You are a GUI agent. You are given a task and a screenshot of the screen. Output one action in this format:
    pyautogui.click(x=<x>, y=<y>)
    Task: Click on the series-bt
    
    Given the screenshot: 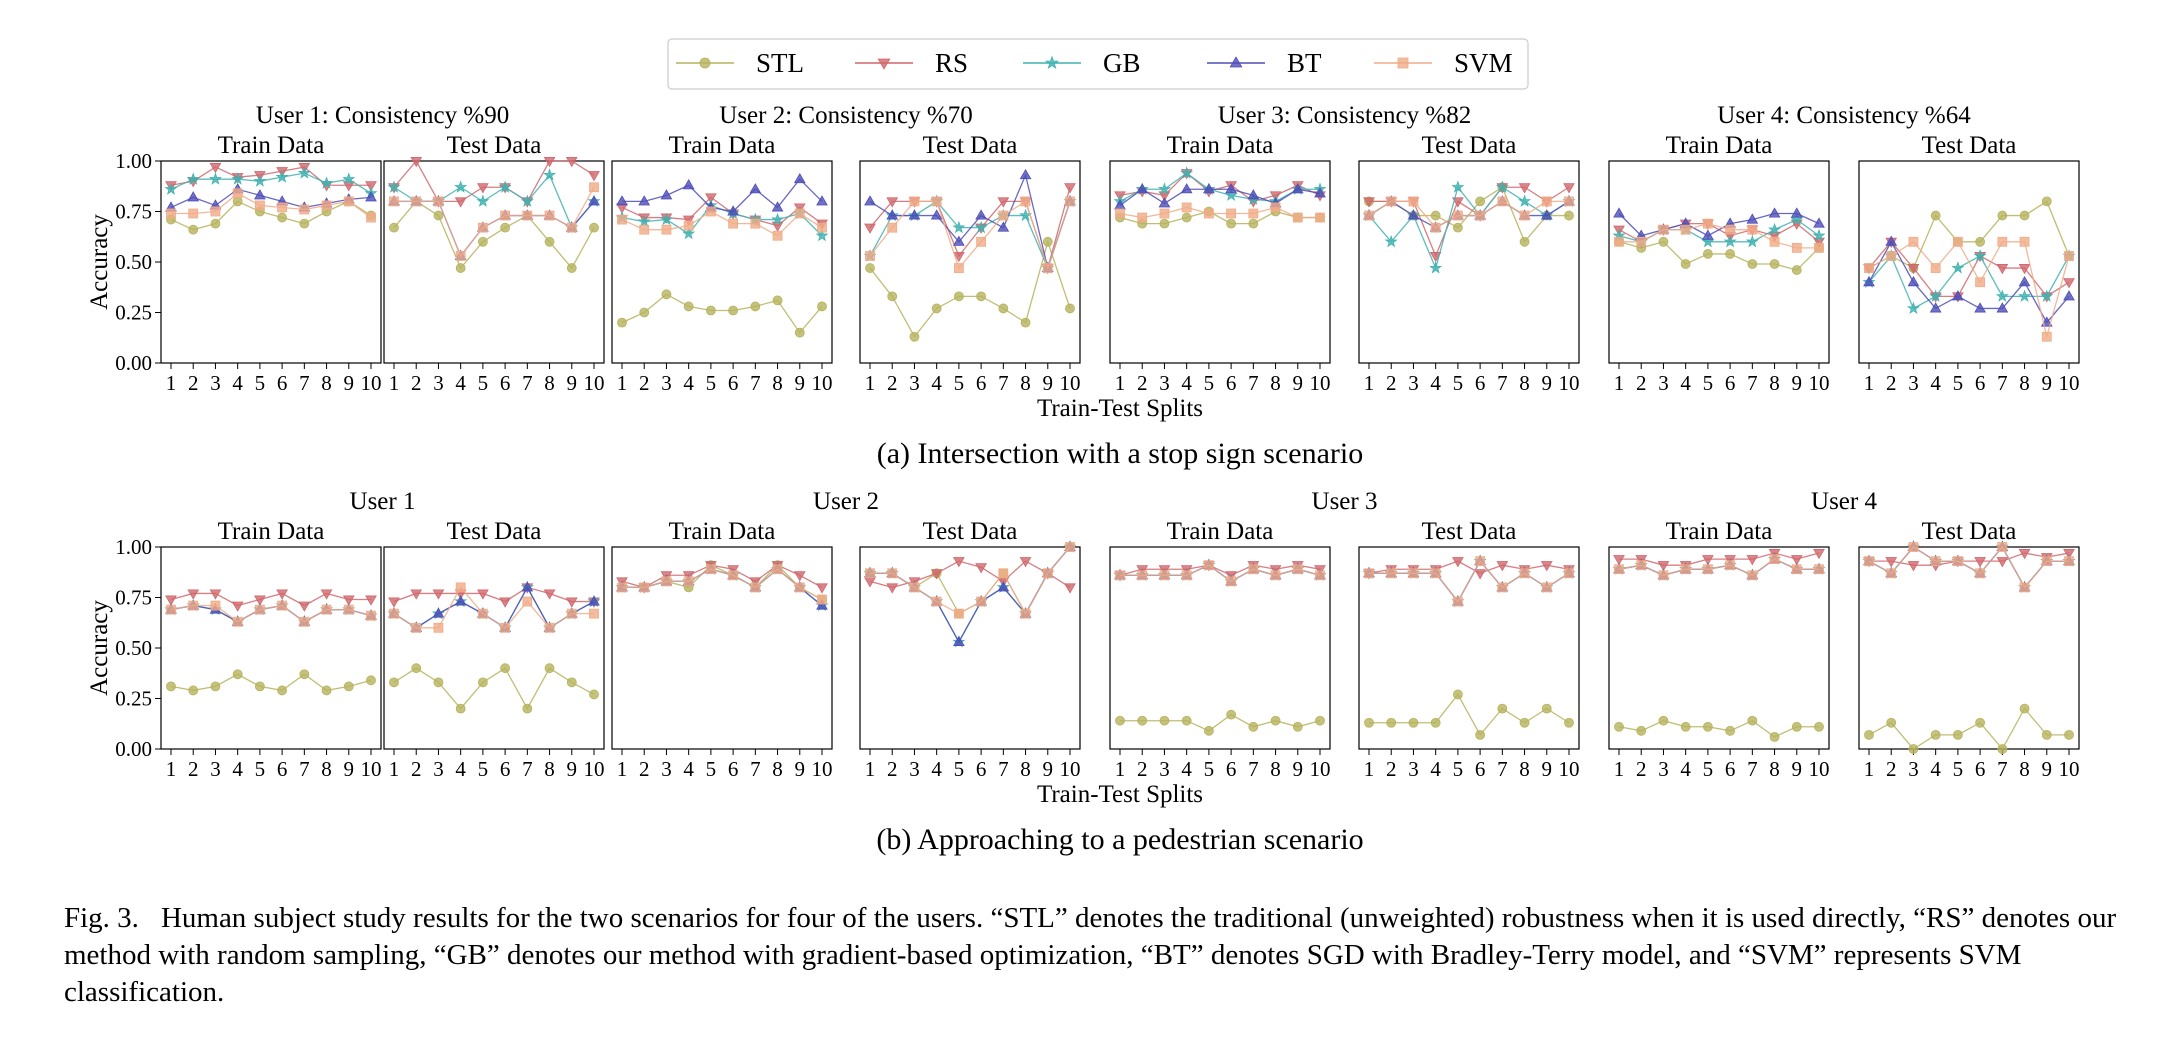 What is the action you would take?
    pyautogui.click(x=1969, y=281)
    